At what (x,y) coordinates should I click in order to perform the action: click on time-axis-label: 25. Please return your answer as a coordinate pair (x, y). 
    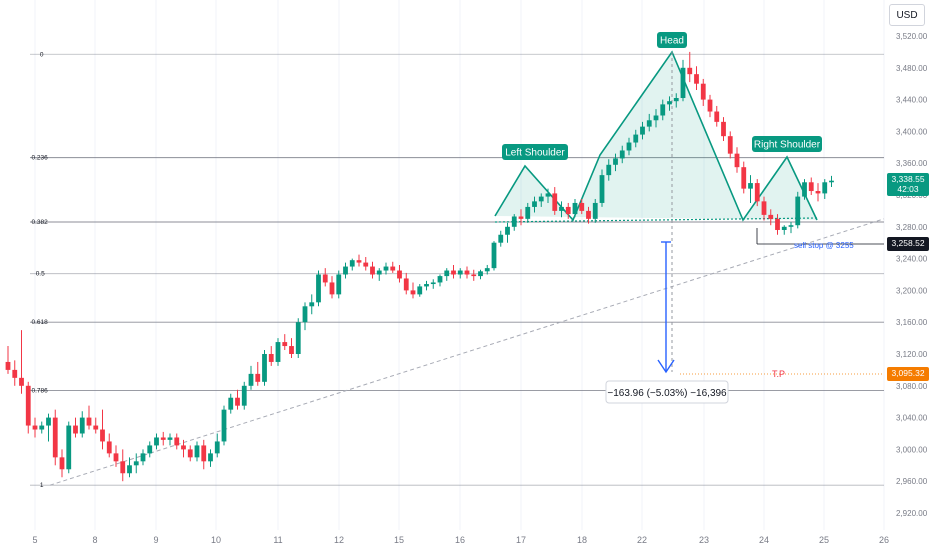
    Looking at the image, I should click on (824, 540).